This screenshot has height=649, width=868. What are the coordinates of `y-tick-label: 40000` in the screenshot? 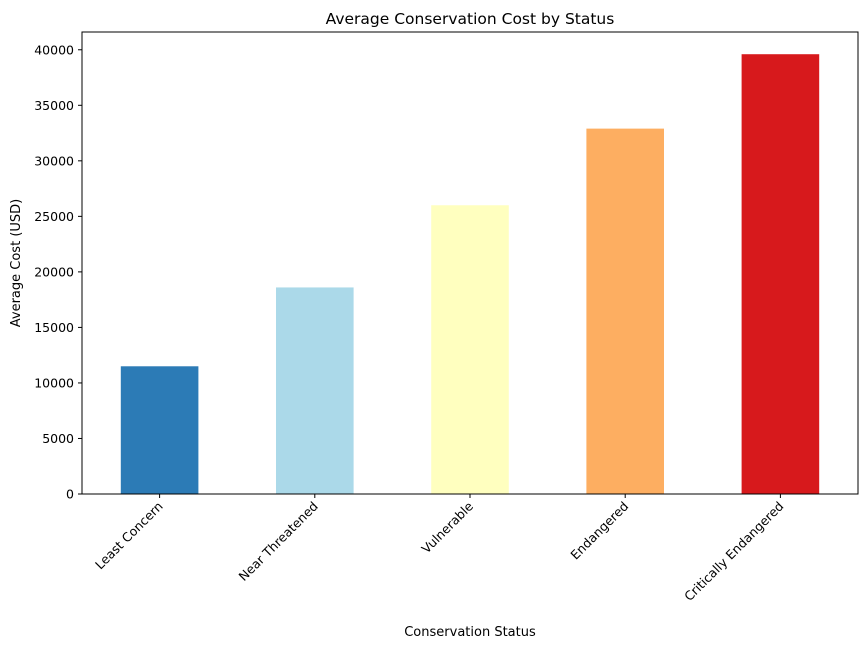 It's located at (54, 49).